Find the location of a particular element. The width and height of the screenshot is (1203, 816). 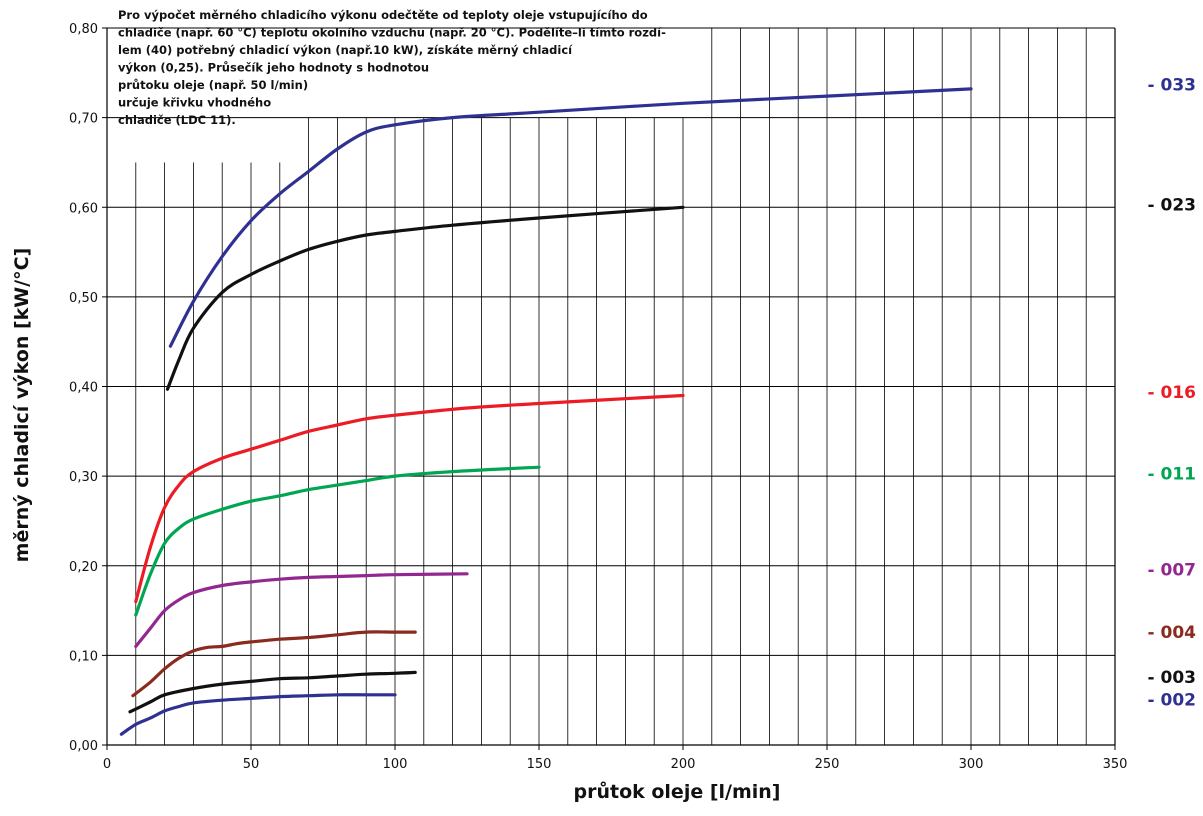

series-label: - 033 is located at coordinates (1172, 85).